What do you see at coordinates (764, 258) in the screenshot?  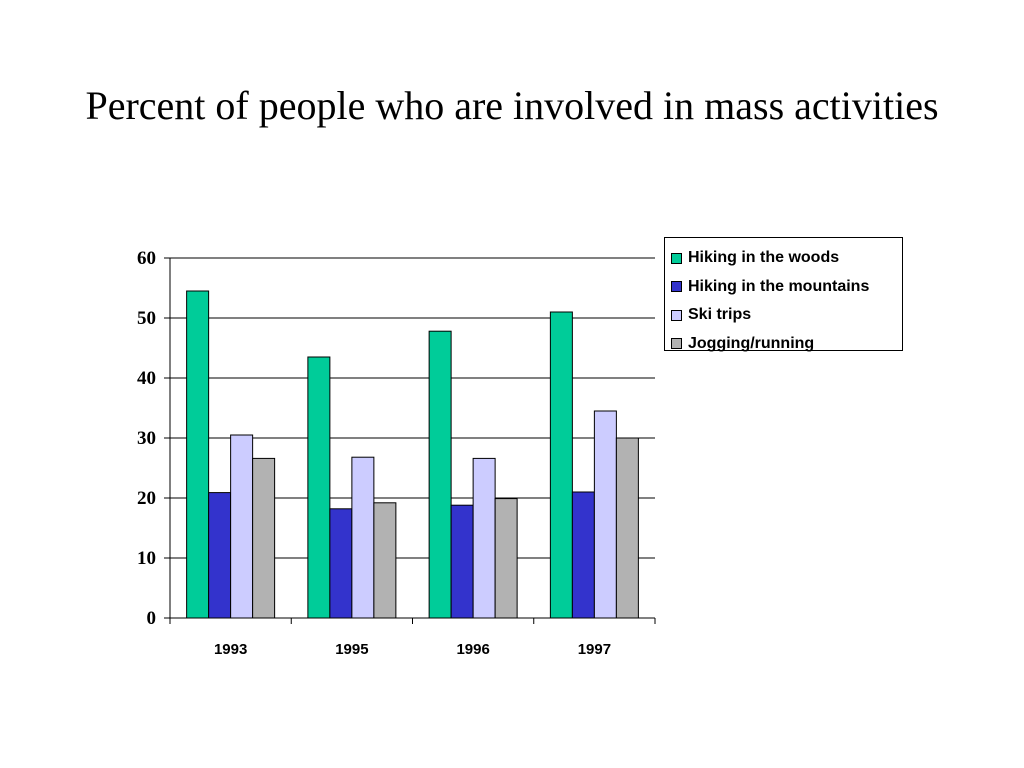 I see `legend-label: Hiking in the woods` at bounding box center [764, 258].